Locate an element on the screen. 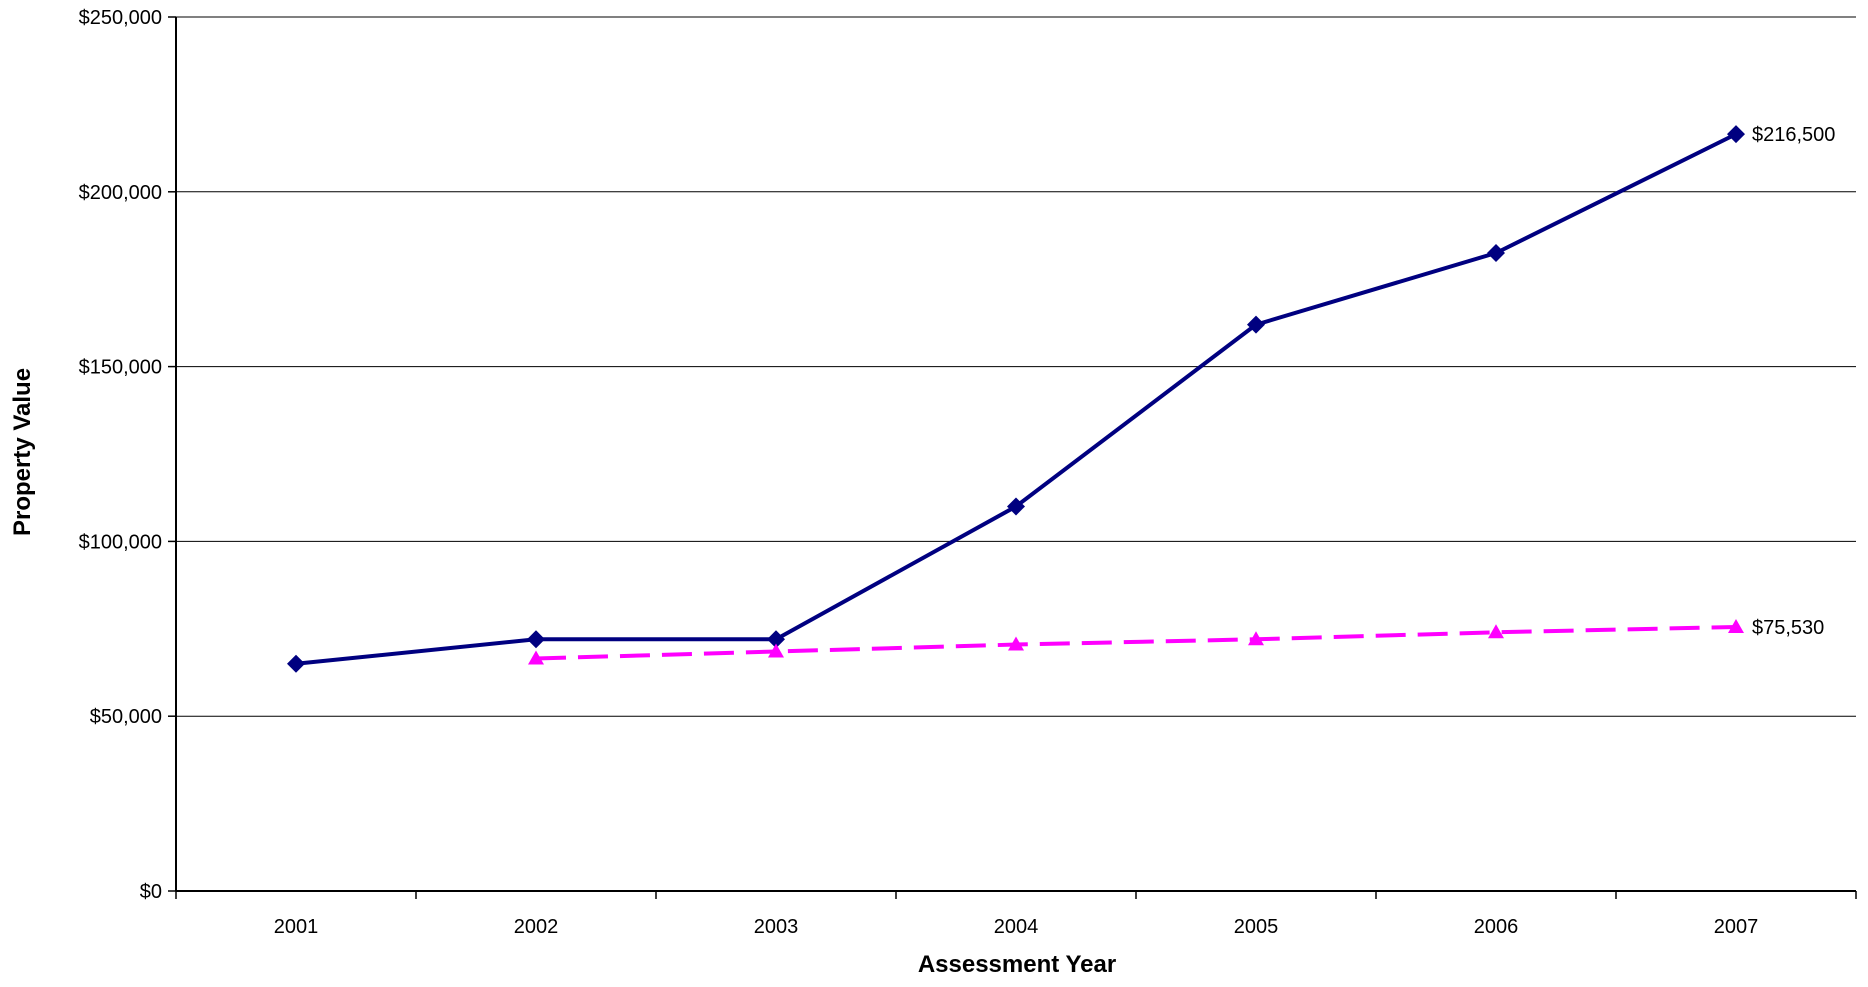  y-tick-label: $50,000 is located at coordinates (126, 717).